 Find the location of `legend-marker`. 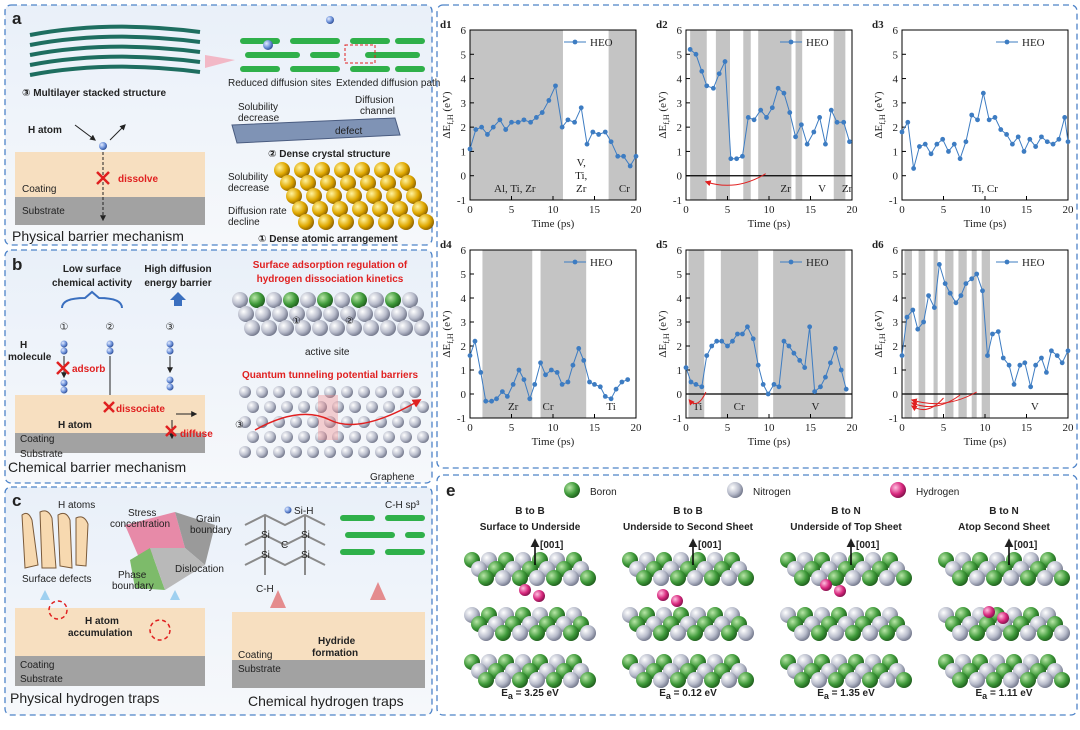

legend-marker is located at coordinates (575, 262).